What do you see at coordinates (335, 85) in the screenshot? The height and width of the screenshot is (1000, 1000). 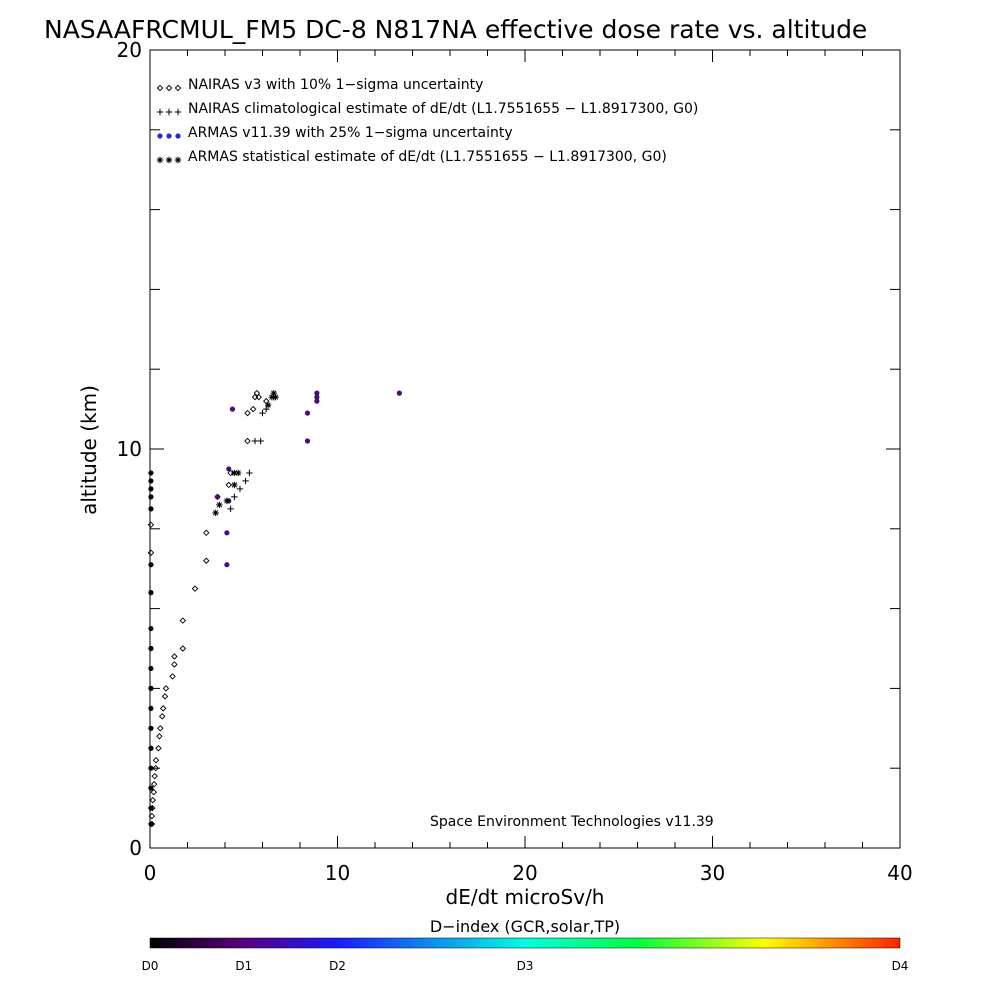 I see `legend-label: NAIRAS v3 with 10% 1−sigma uncertainty` at bounding box center [335, 85].